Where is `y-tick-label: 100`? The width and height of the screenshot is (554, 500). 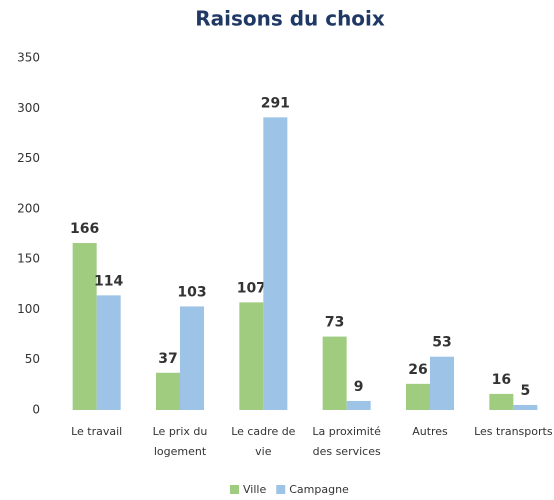
y-tick-label: 100 is located at coordinates (28, 309).